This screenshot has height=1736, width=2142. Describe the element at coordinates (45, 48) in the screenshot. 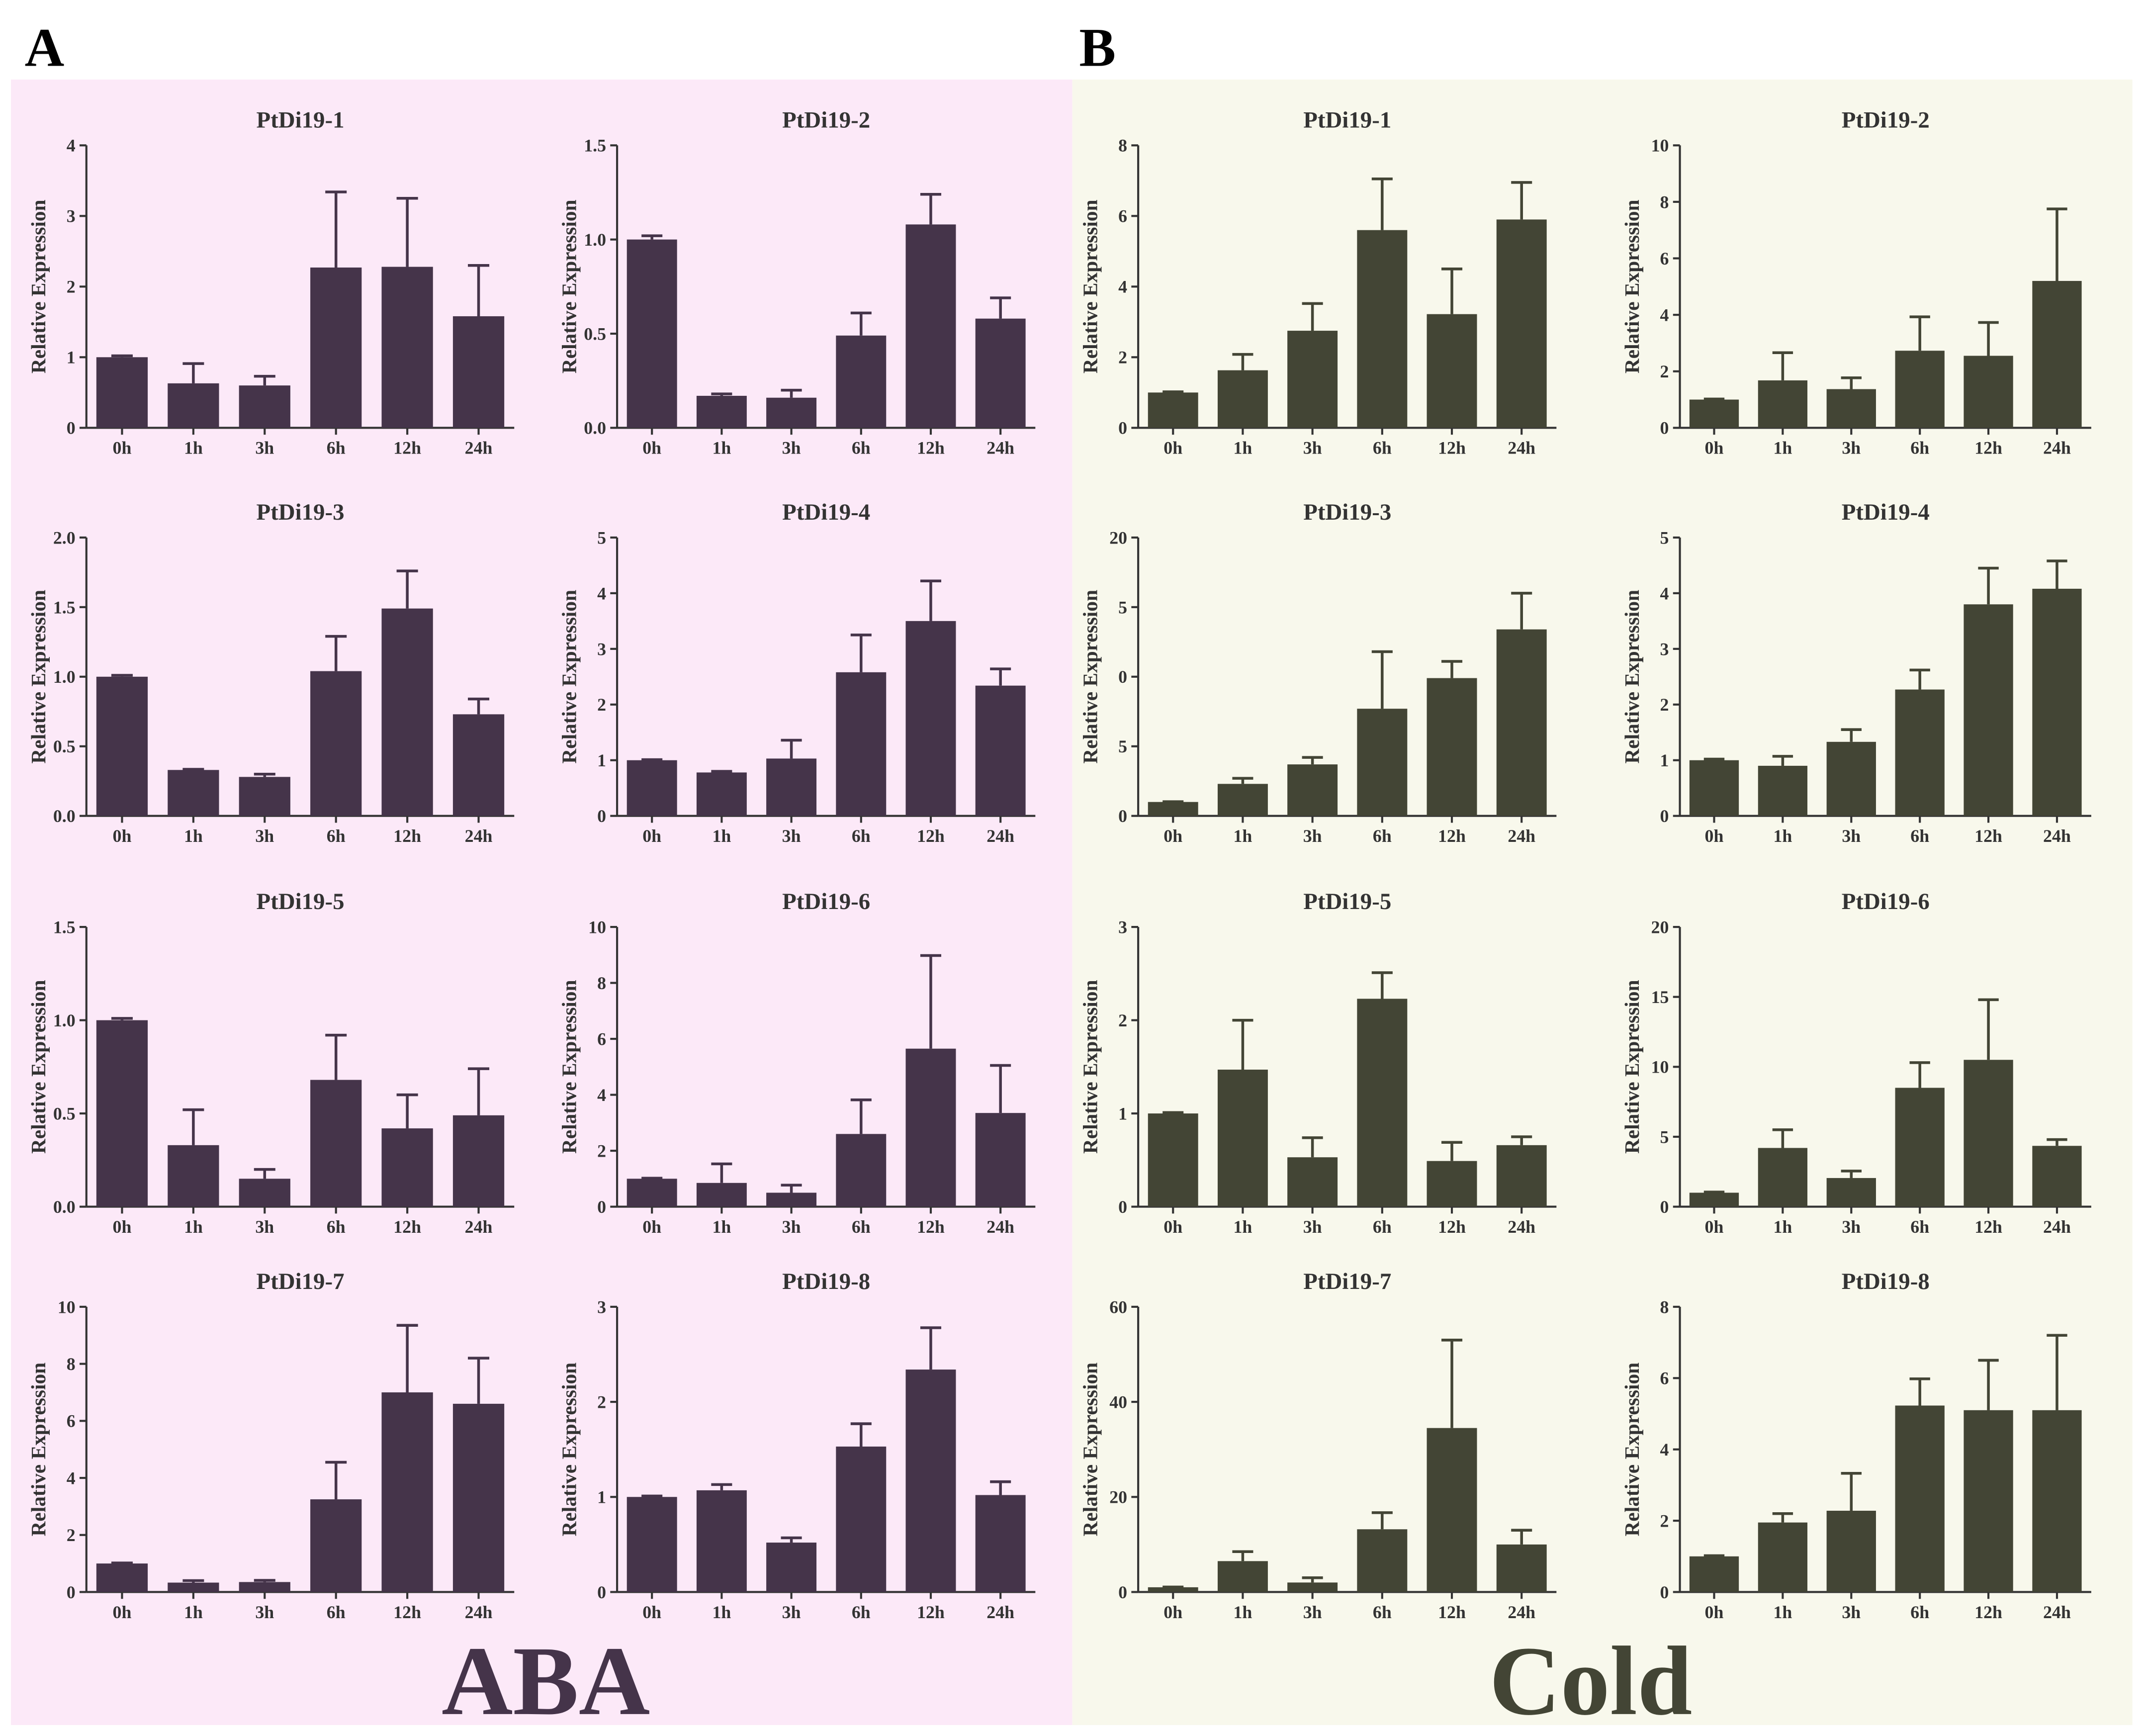

I see `panel-label: A` at that location.